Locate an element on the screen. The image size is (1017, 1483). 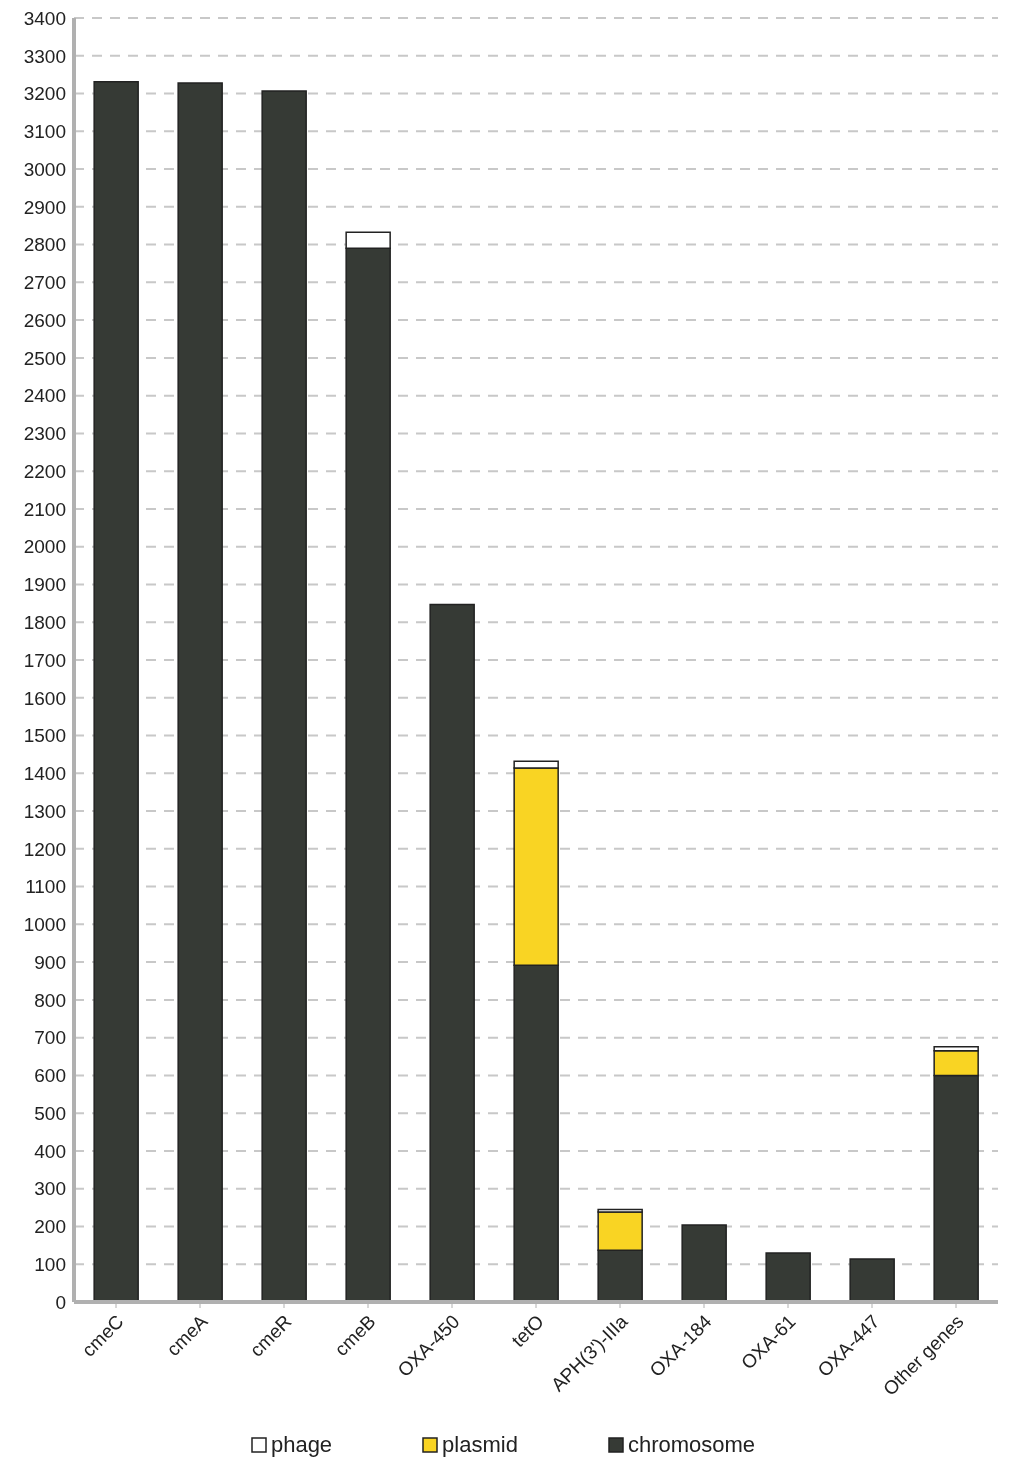
y-tick-label: 2100 is located at coordinates (44, 509).